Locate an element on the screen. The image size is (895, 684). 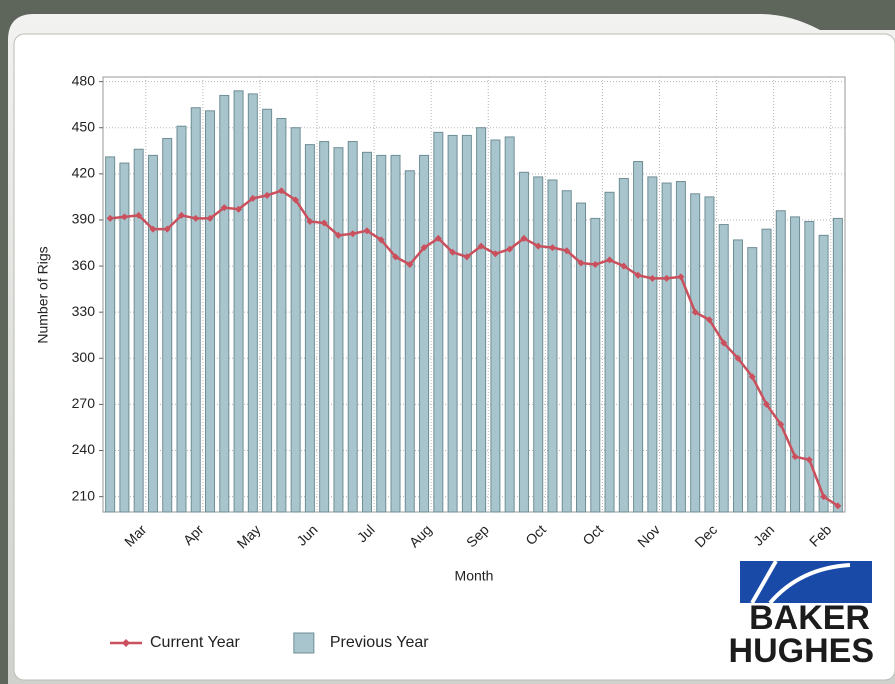
legend-label: Previous Year is located at coordinates (379, 642).